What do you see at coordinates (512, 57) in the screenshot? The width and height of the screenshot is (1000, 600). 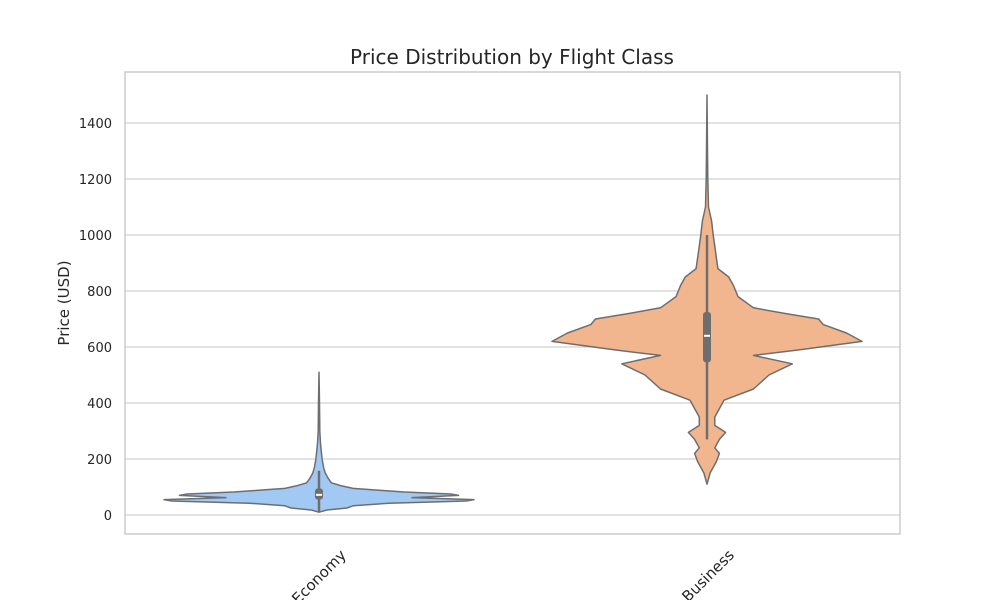 I see `chart-title: Price Distribution by Flight Class` at bounding box center [512, 57].